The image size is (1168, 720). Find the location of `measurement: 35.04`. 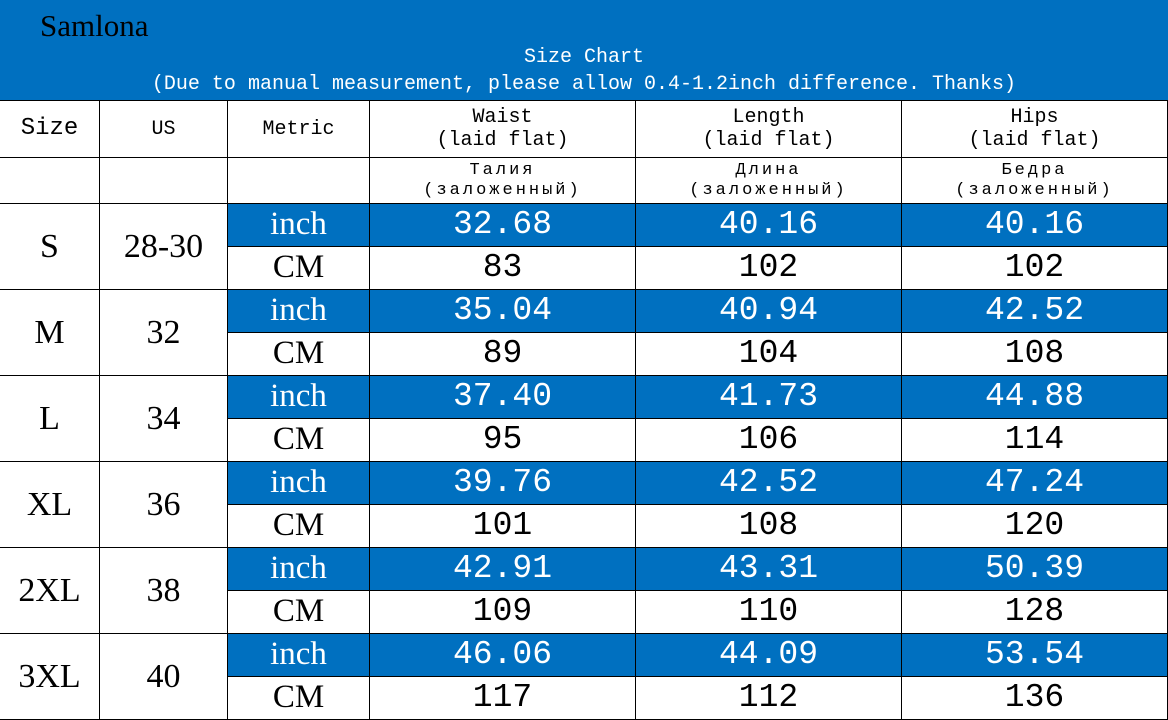

measurement: 35.04 is located at coordinates (502, 311).